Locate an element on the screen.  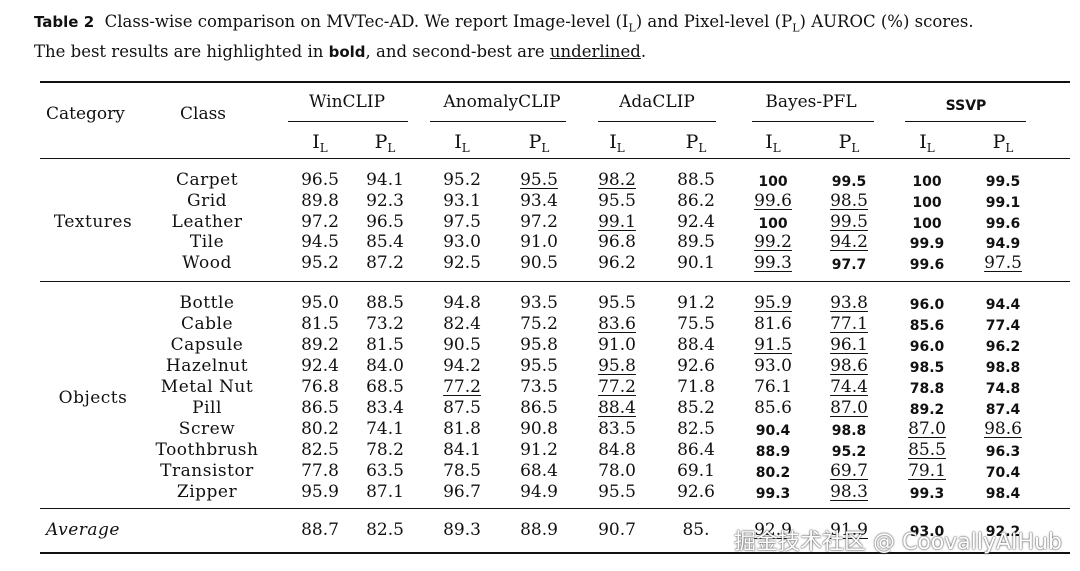
score-cell: 85.4 is located at coordinates (385, 242).